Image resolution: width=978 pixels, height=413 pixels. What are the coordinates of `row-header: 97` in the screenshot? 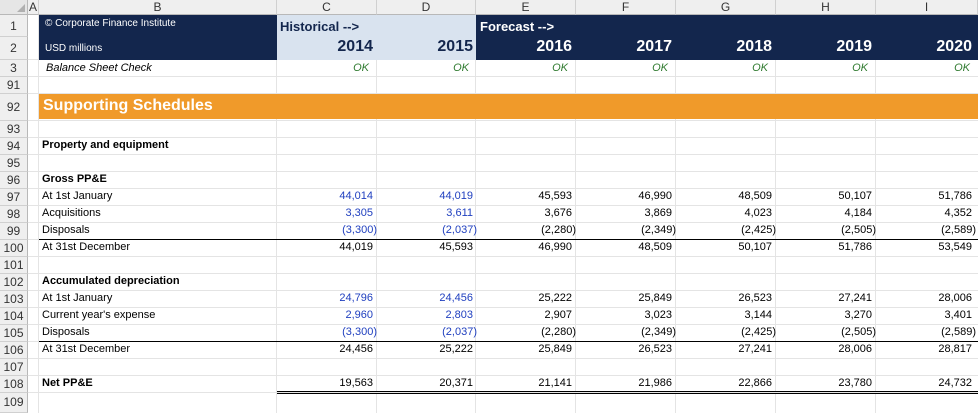 It's located at (14, 197).